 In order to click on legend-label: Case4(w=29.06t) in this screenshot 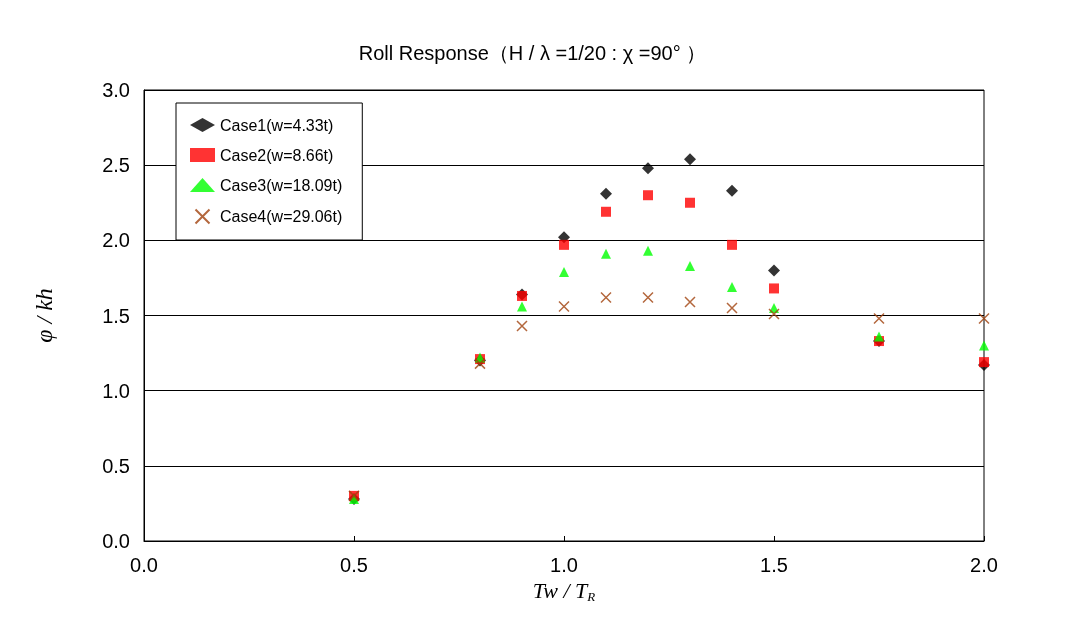, I will do `click(281, 216)`.